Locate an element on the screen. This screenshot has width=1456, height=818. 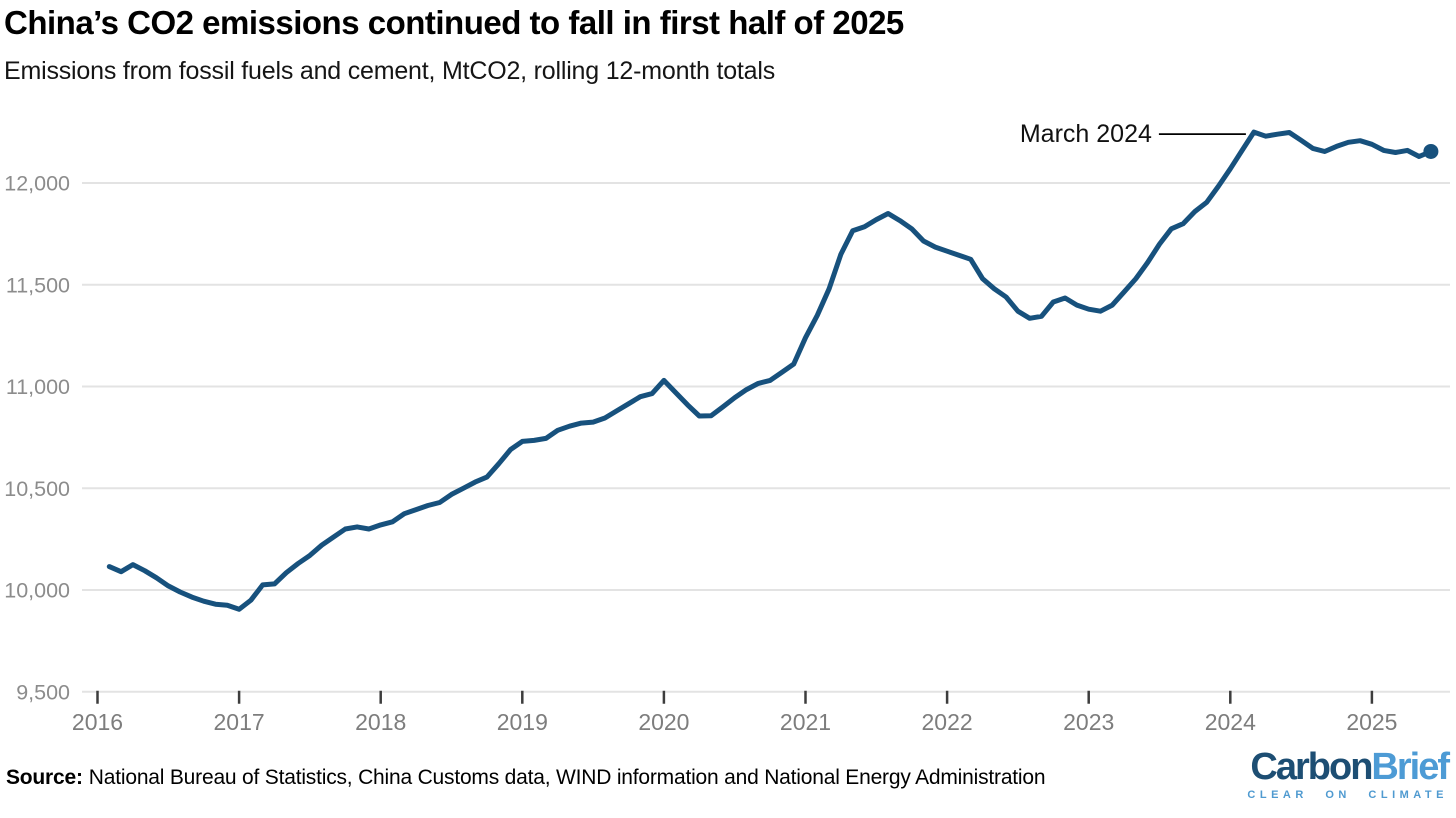
annotation-label: March 2024 is located at coordinates (1086, 134).